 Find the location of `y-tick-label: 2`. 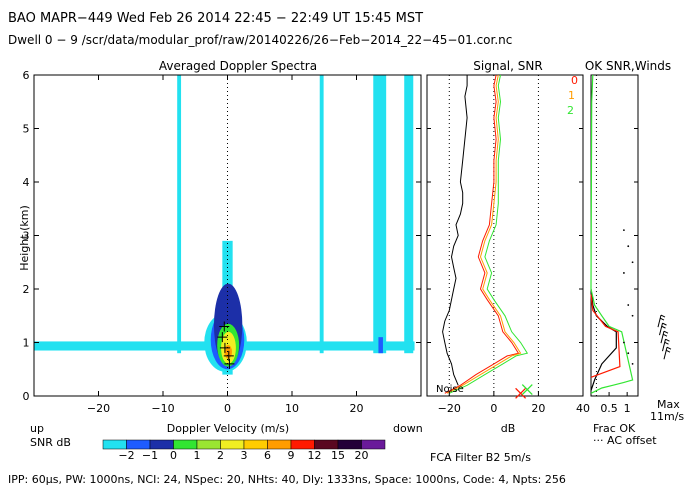

y-tick-label: 2 is located at coordinates (26, 289).